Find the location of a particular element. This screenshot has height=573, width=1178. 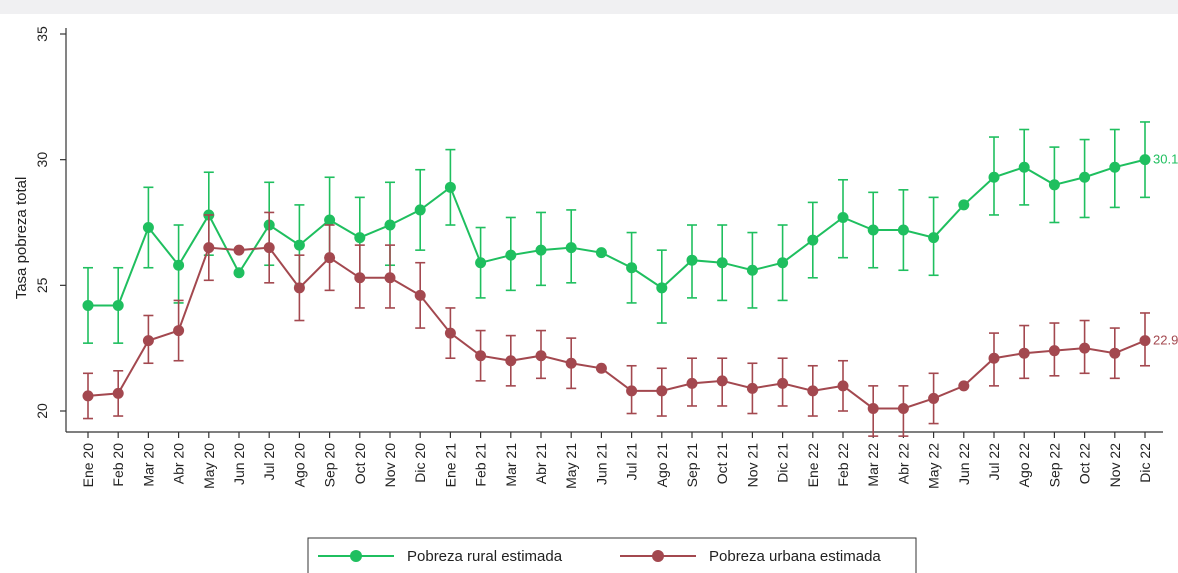

x-tick-label-ene-21: Ene 21 is located at coordinates (450, 465).